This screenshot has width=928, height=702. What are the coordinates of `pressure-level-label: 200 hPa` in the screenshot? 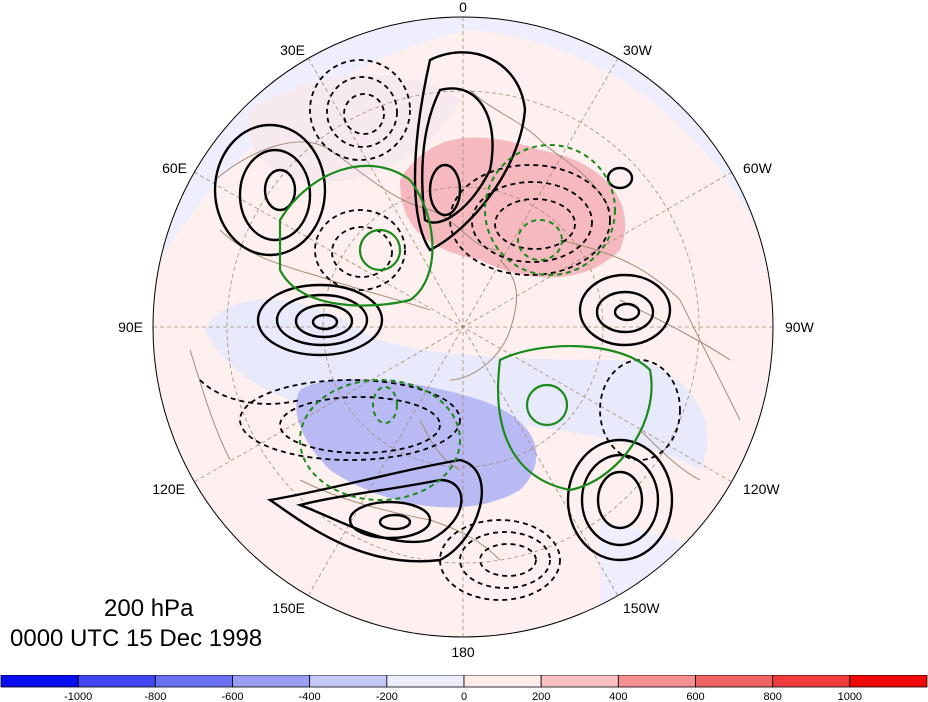 It's located at (149, 608).